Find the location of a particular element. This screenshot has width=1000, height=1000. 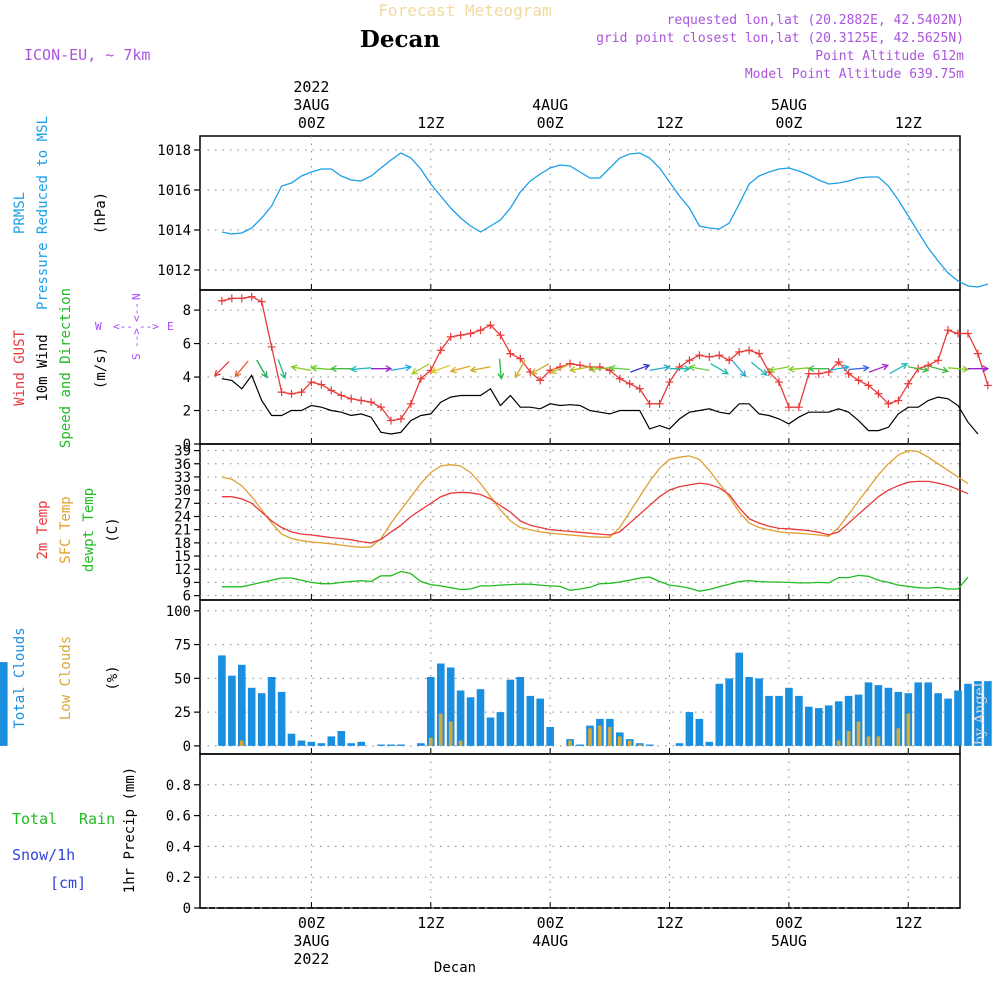

panel-frame-temperature is located at coordinates (580, 522).